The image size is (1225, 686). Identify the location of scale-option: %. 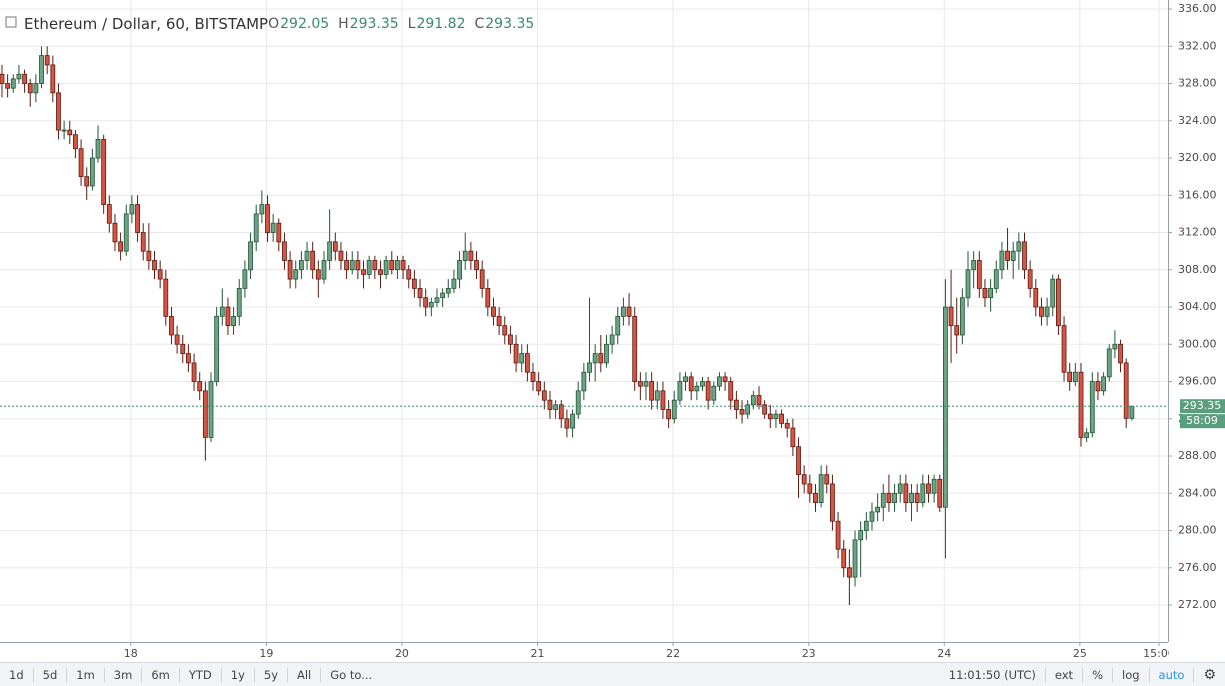
(1098, 674).